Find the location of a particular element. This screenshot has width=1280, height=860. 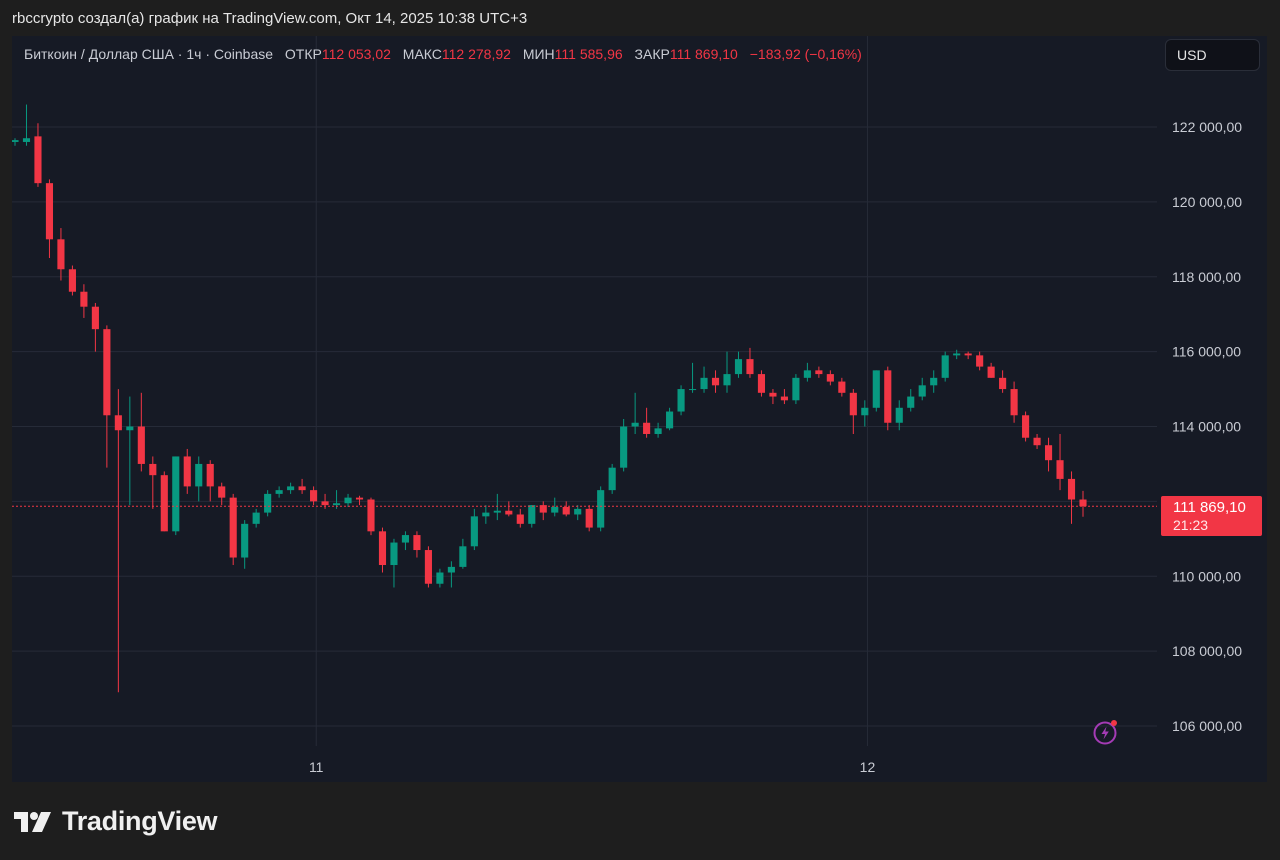

lightning-icon is located at coordinates (1106, 732).